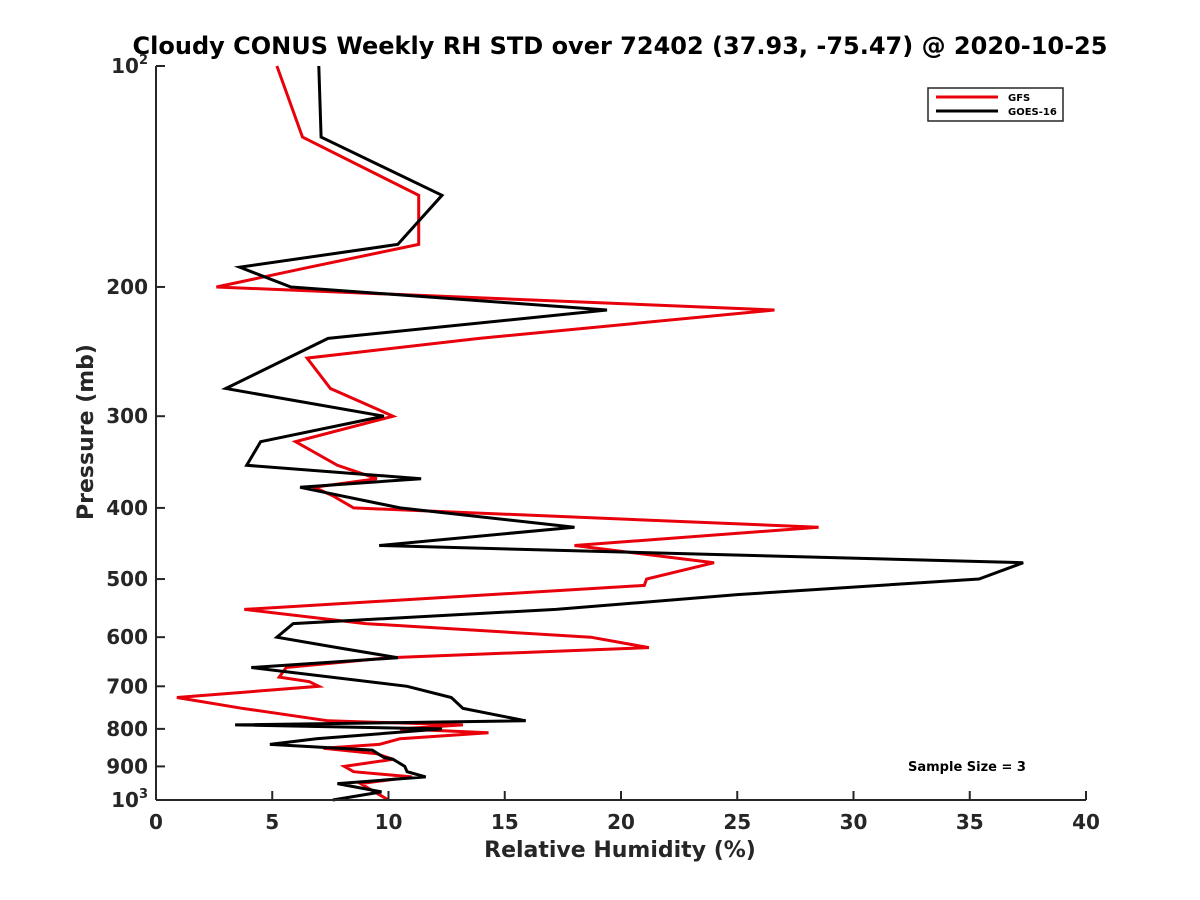  I want to click on legend-label: GOES-16, so click(1032, 112).